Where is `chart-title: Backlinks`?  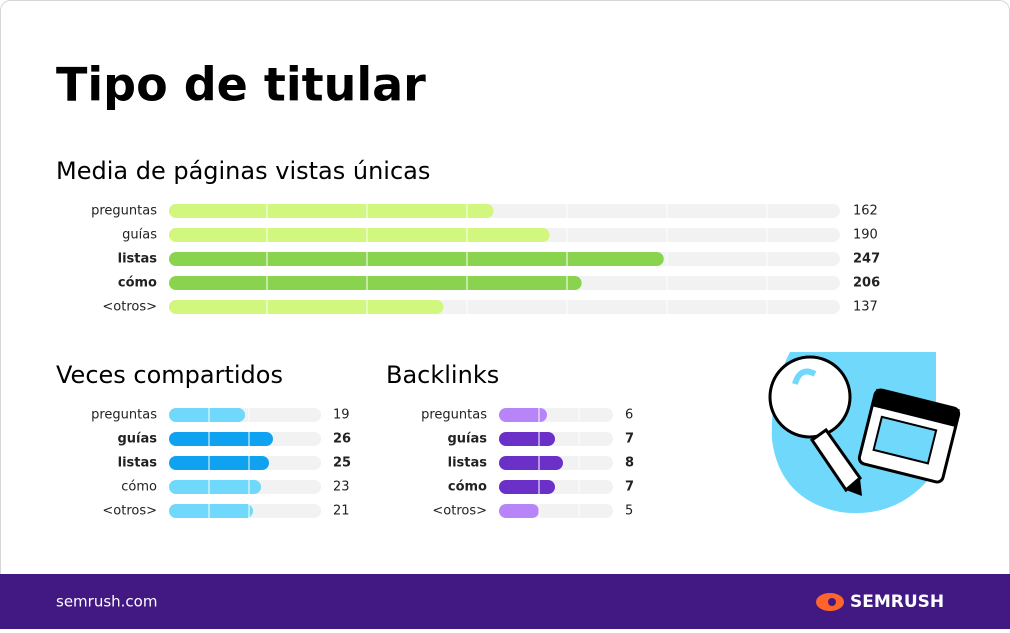
chart-title: Backlinks is located at coordinates (442, 375).